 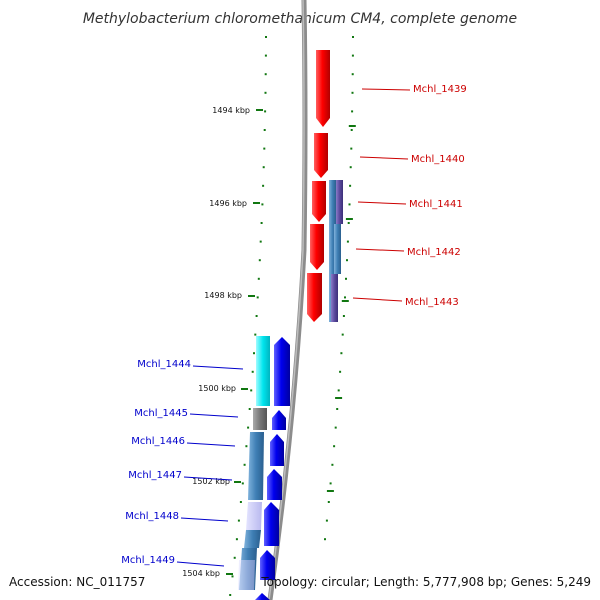 What do you see at coordinates (152, 516) in the screenshot?
I see `gene-label-mchl-1448: Mchl_1448` at bounding box center [152, 516].